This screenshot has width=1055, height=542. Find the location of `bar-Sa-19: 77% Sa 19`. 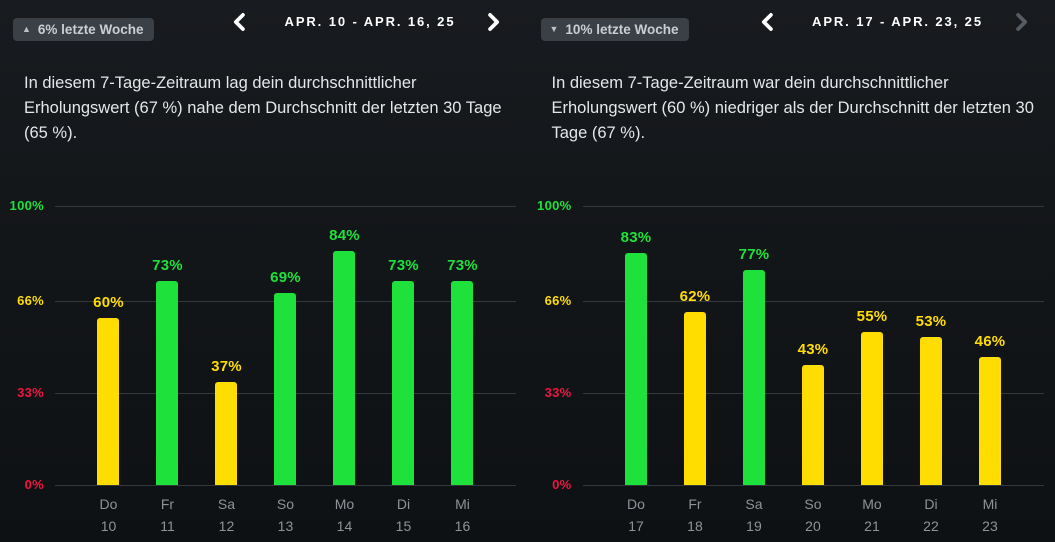

bar-Sa-19: 77% Sa 19 is located at coordinates (753, 370).